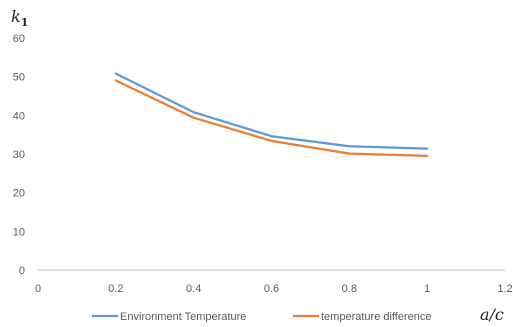 The image size is (513, 327). I want to click on x-axis-ticks: 0 0.2 0.4 0.6 0.8 1 1.2, so click(274, 289).